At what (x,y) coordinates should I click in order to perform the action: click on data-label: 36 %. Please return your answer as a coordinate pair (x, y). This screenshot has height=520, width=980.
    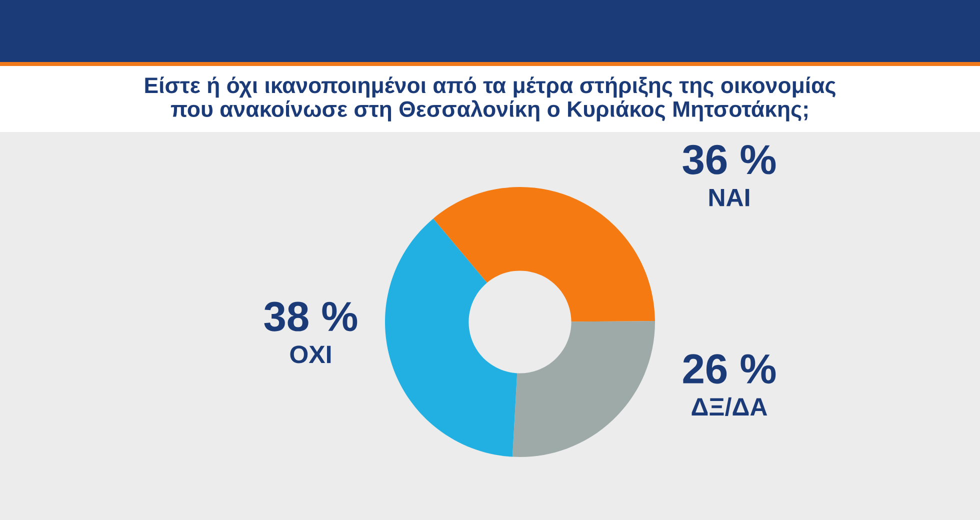
    Looking at the image, I should click on (729, 159).